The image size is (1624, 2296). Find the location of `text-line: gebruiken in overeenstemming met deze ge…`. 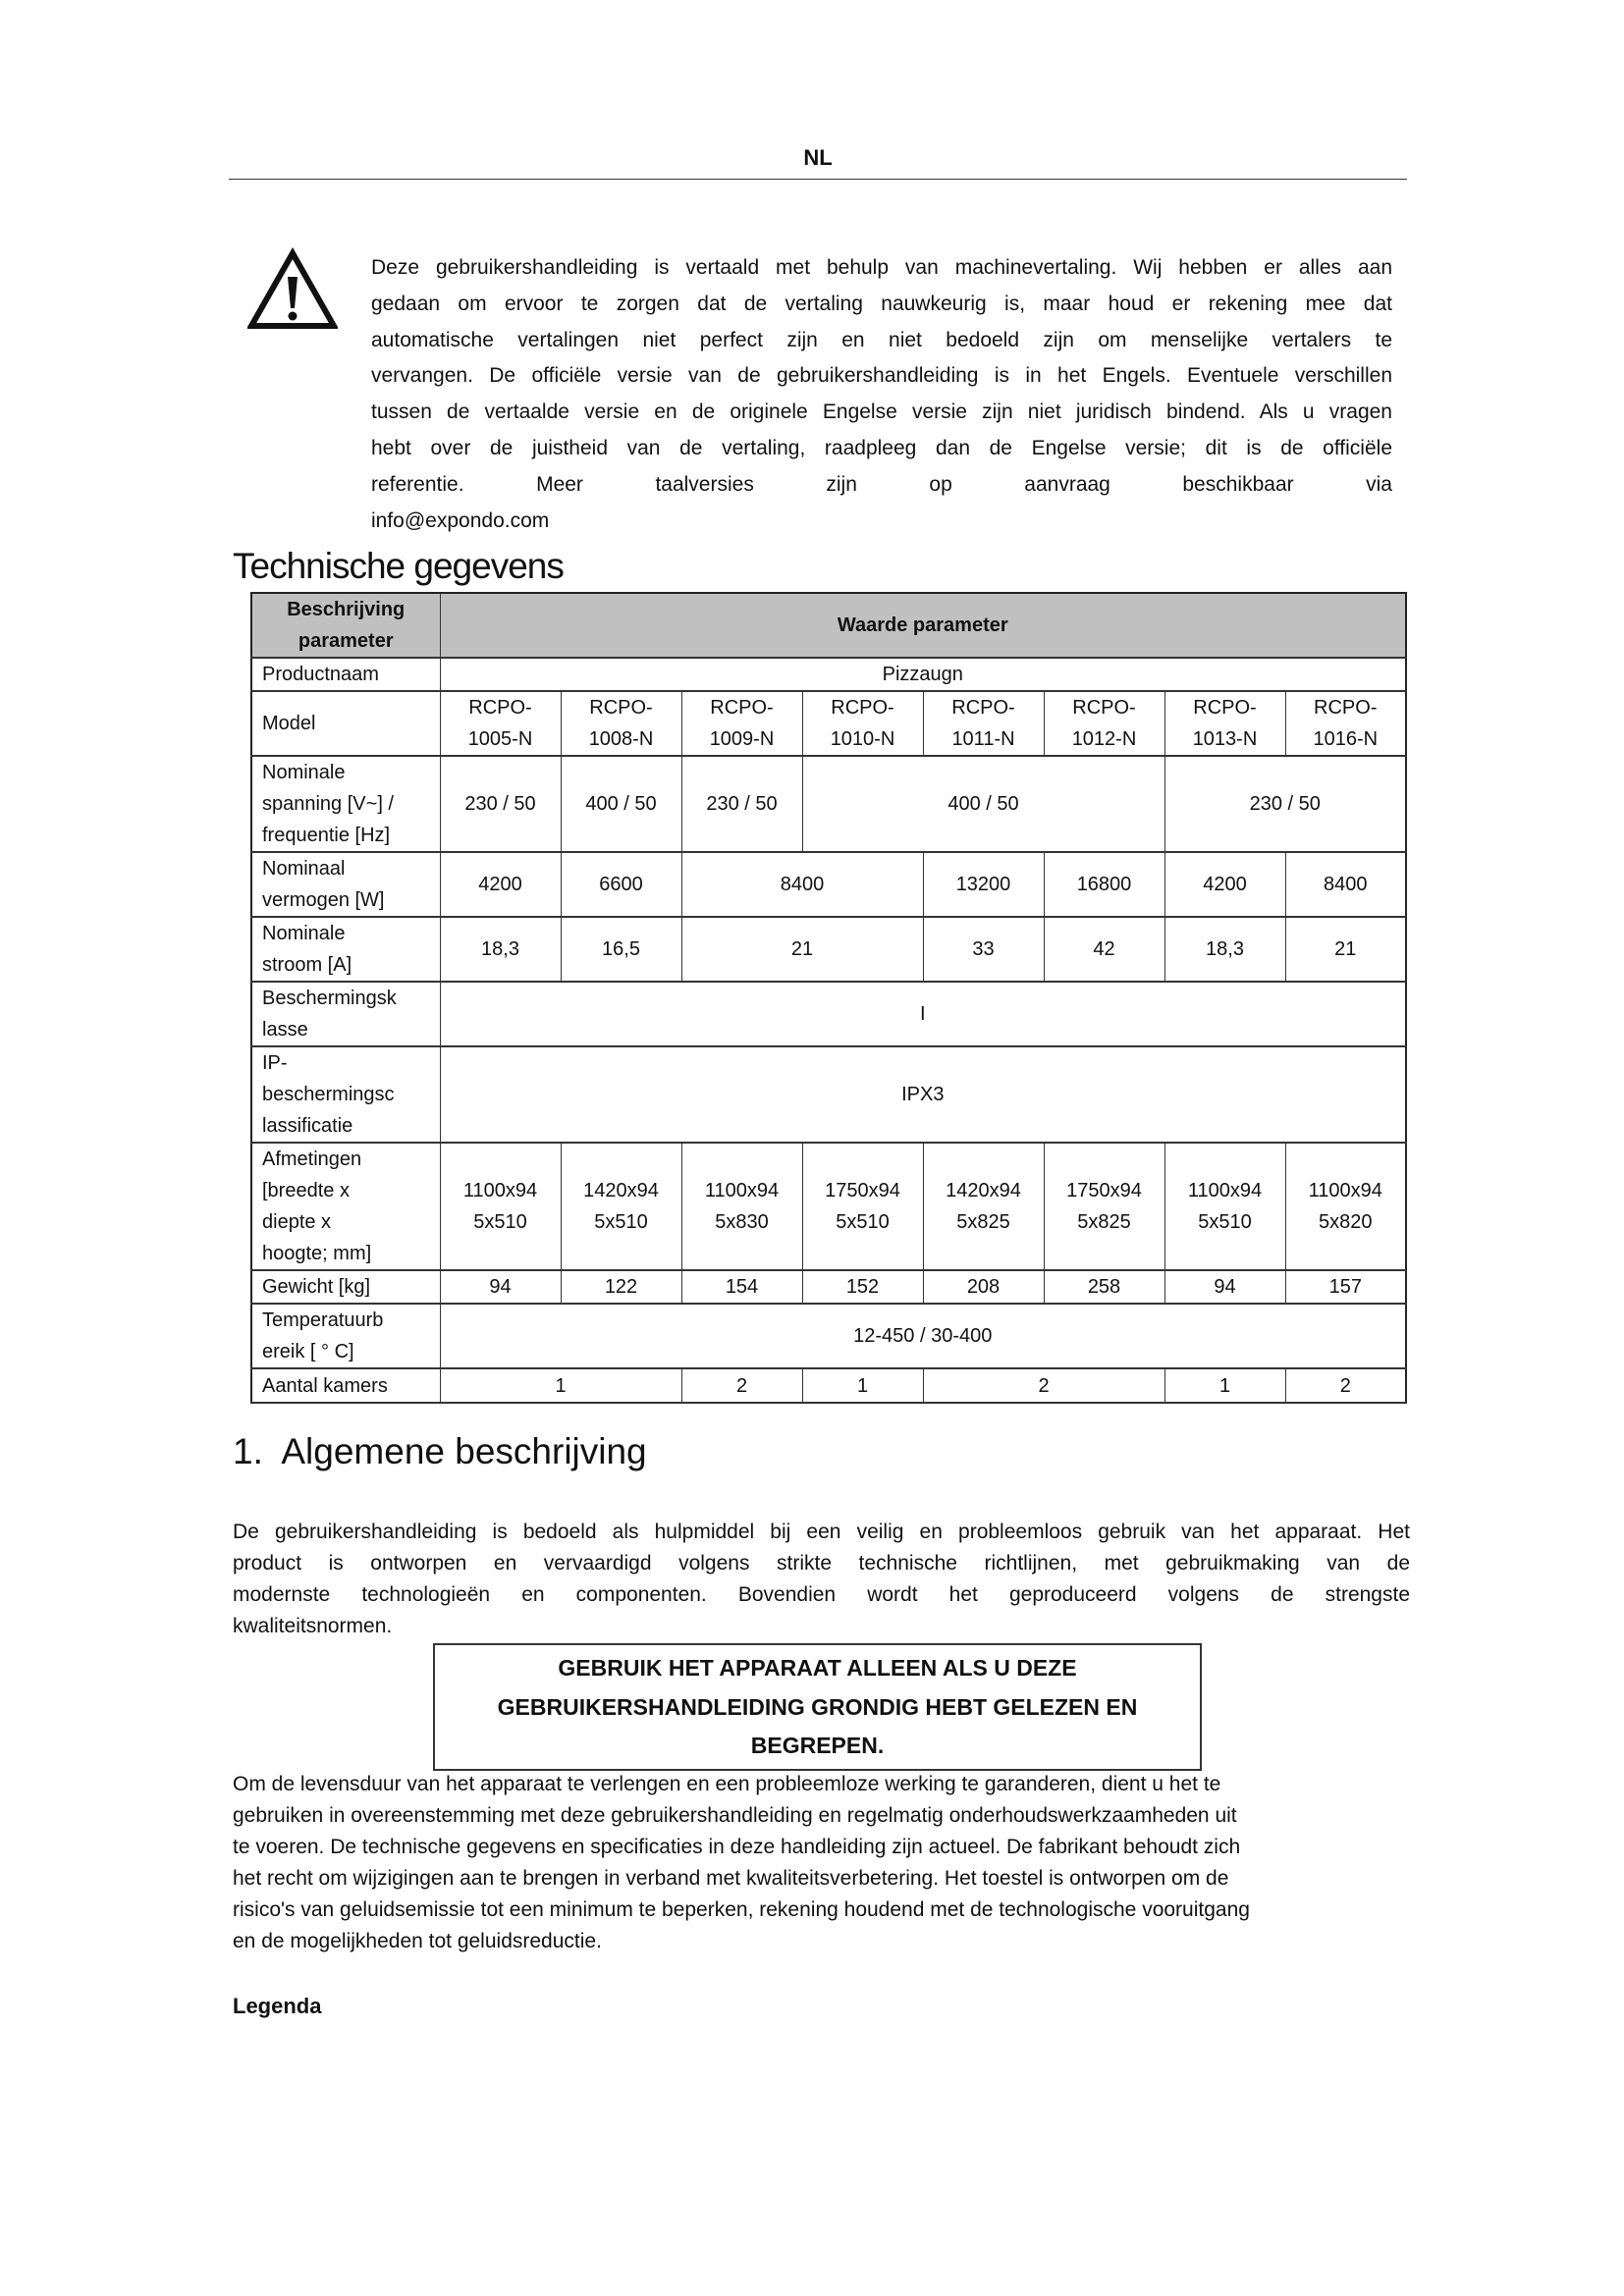

text-line: gebruiken in overeenstemming met deze ge… is located at coordinates (735, 1816).